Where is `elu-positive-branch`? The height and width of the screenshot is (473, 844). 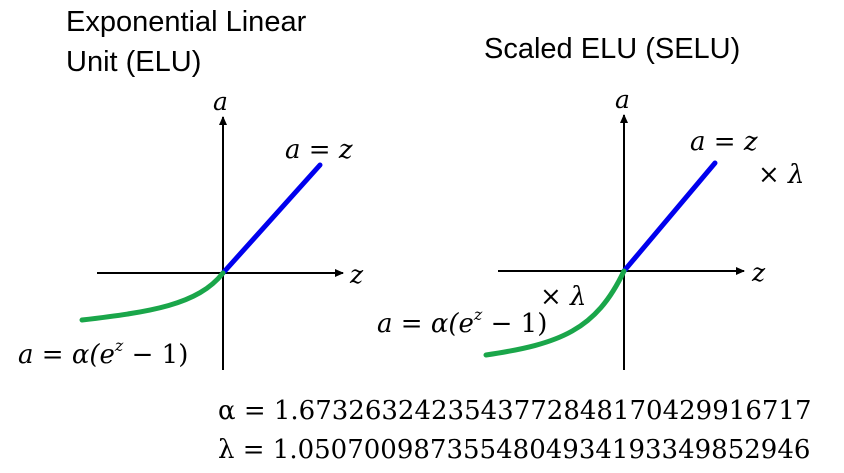 elu-positive-branch is located at coordinates (271, 219).